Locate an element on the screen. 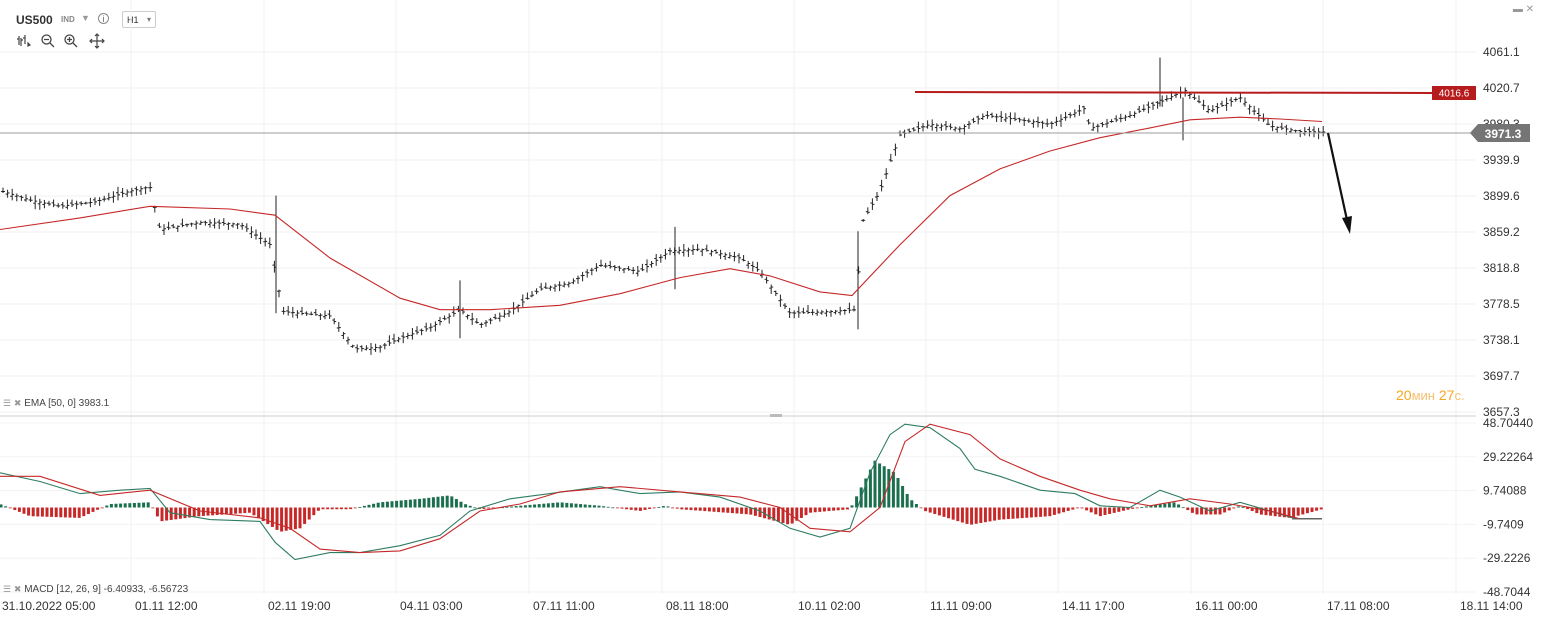 This screenshot has width=1546, height=624. bars-icon is located at coordinates (24, 41).